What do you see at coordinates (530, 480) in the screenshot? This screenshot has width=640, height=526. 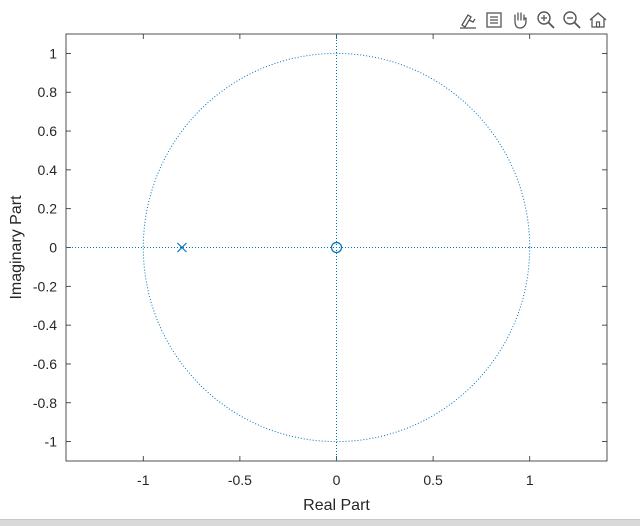 I see `x-tick-label: 1` at bounding box center [530, 480].